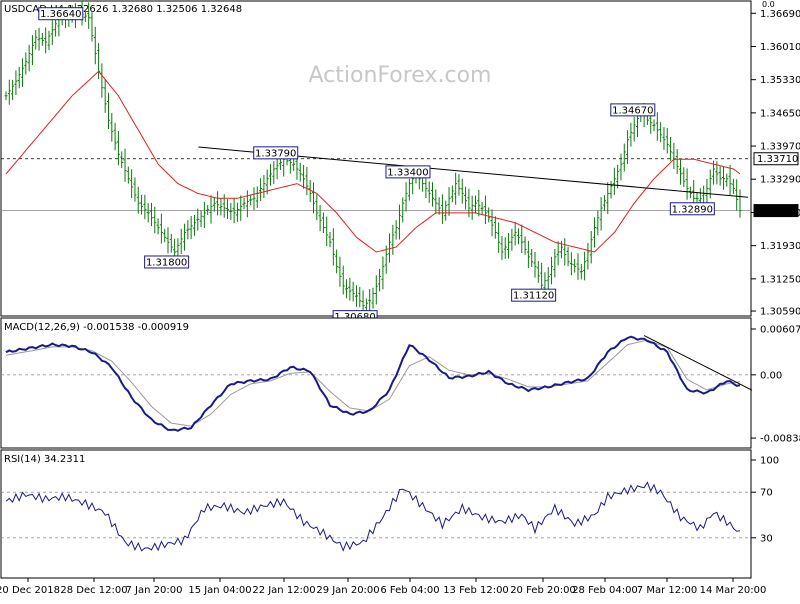 The image size is (800, 604). Describe the element at coordinates (766, 493) in the screenshot. I see `rsi-y-tick-label-1: 70` at that location.